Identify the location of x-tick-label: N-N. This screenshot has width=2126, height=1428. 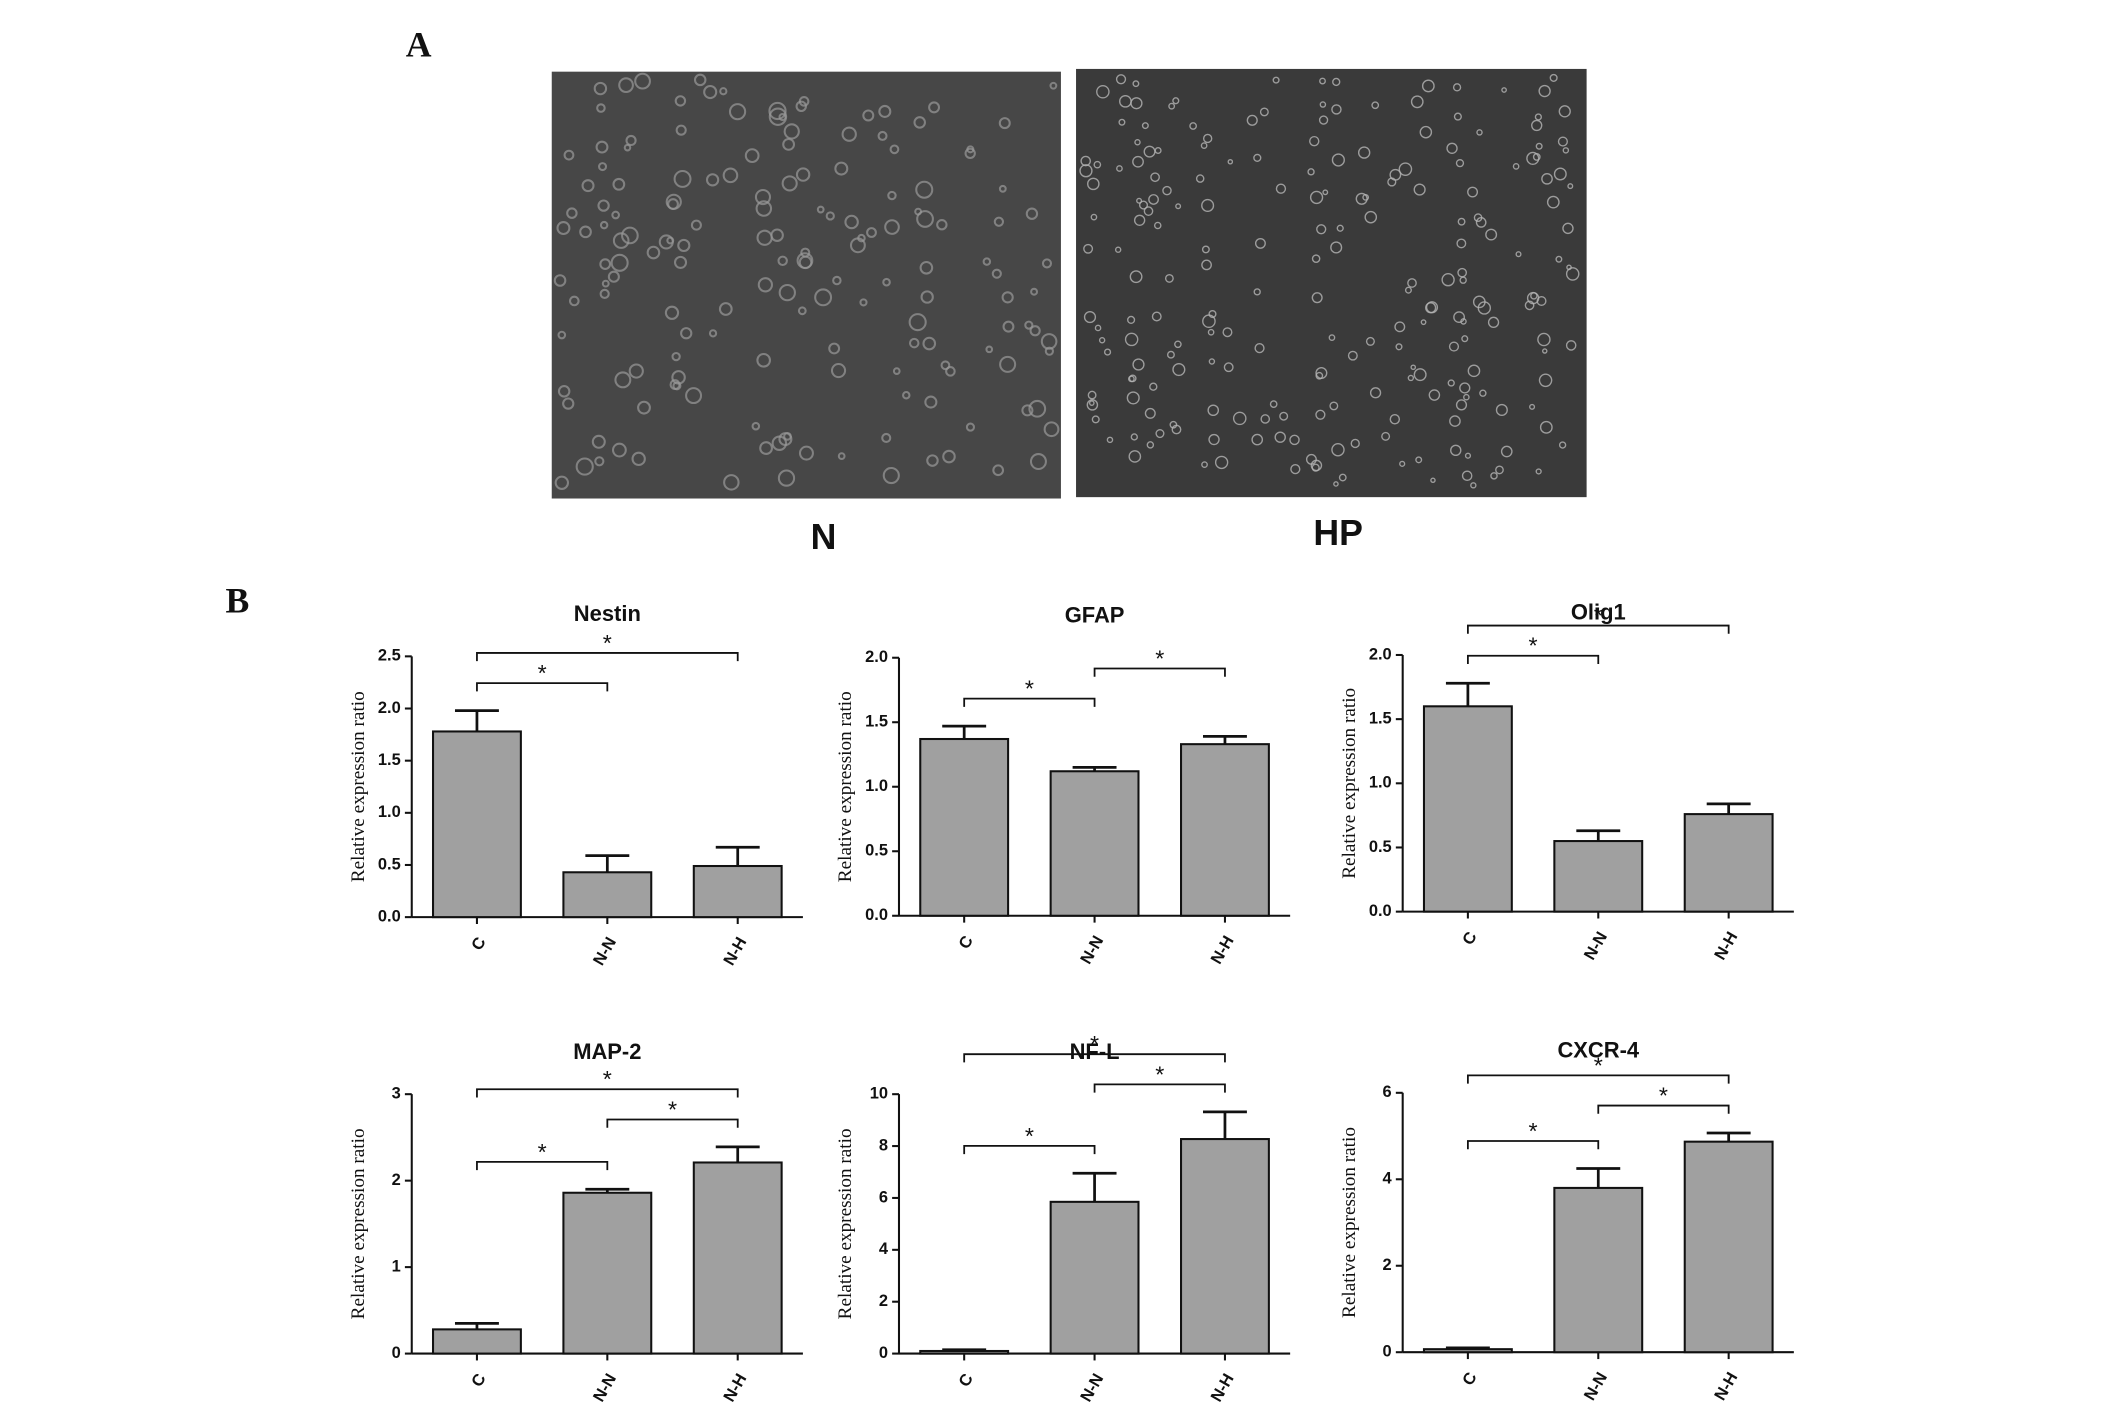
(1596, 946).